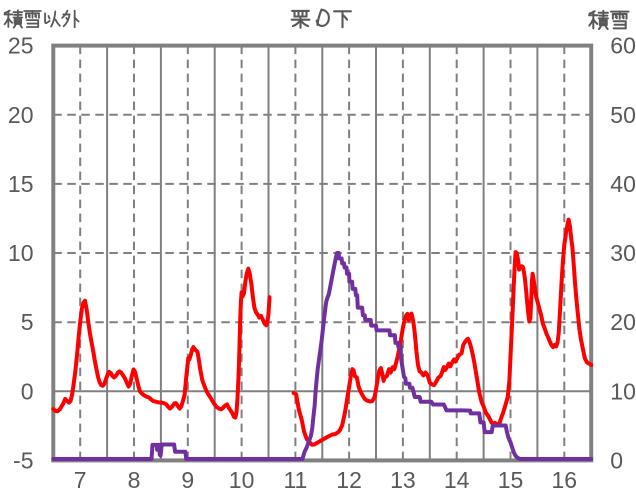  Describe the element at coordinates (80, 480) in the screenshot. I see `svg-text: 7` at that location.